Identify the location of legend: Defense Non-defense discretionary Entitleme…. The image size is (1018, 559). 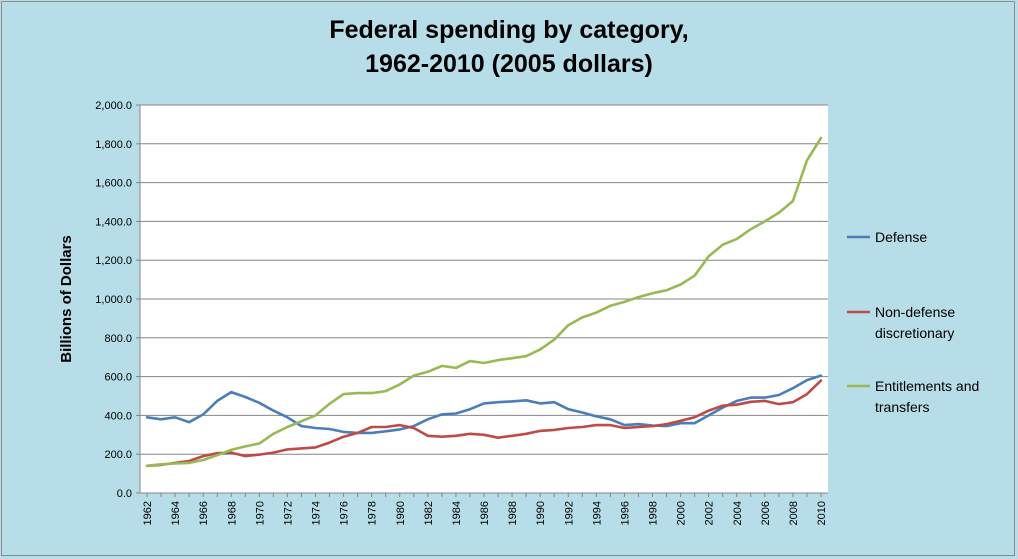
(913, 322).